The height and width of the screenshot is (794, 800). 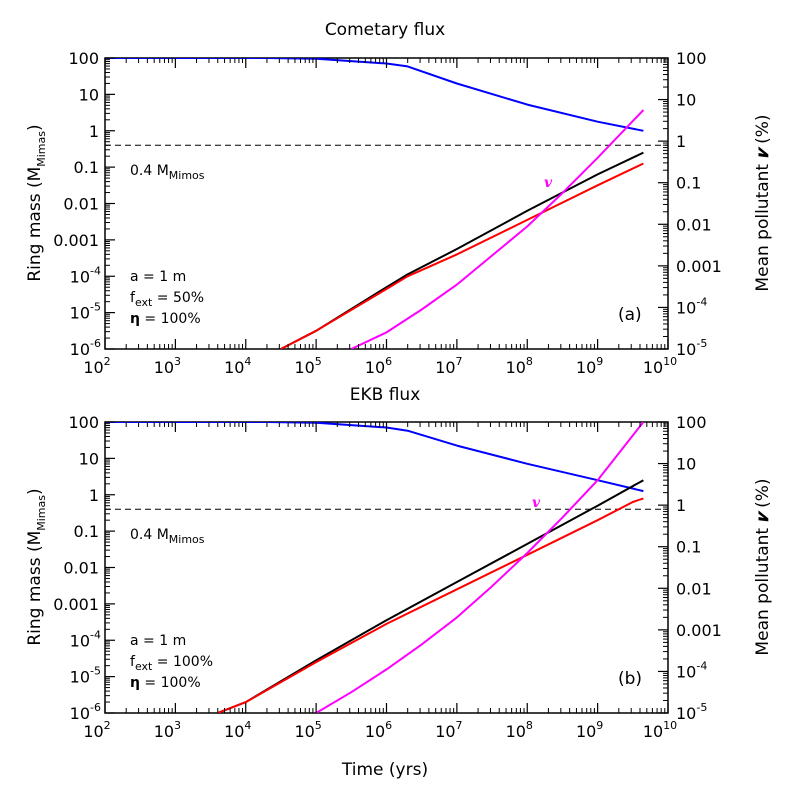 What do you see at coordinates (385, 30) in the screenshot?
I see `panel-a-title: Cometary flux` at bounding box center [385, 30].